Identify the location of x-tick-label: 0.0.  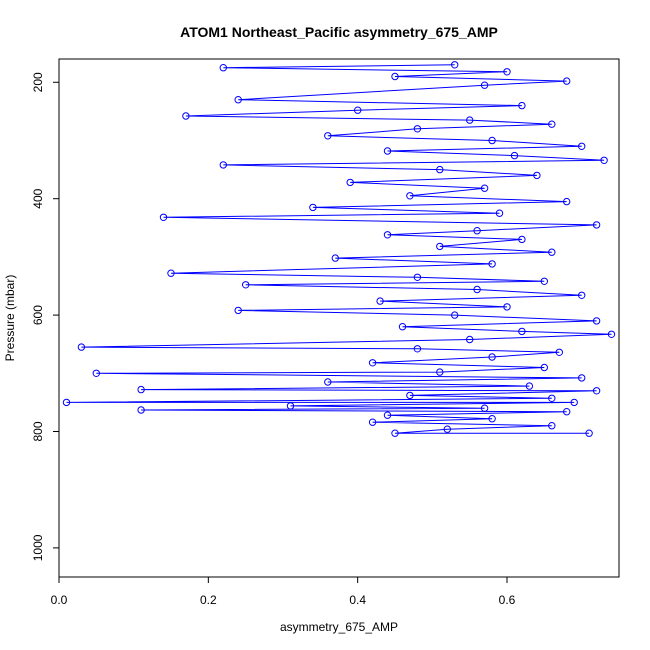
(59, 600).